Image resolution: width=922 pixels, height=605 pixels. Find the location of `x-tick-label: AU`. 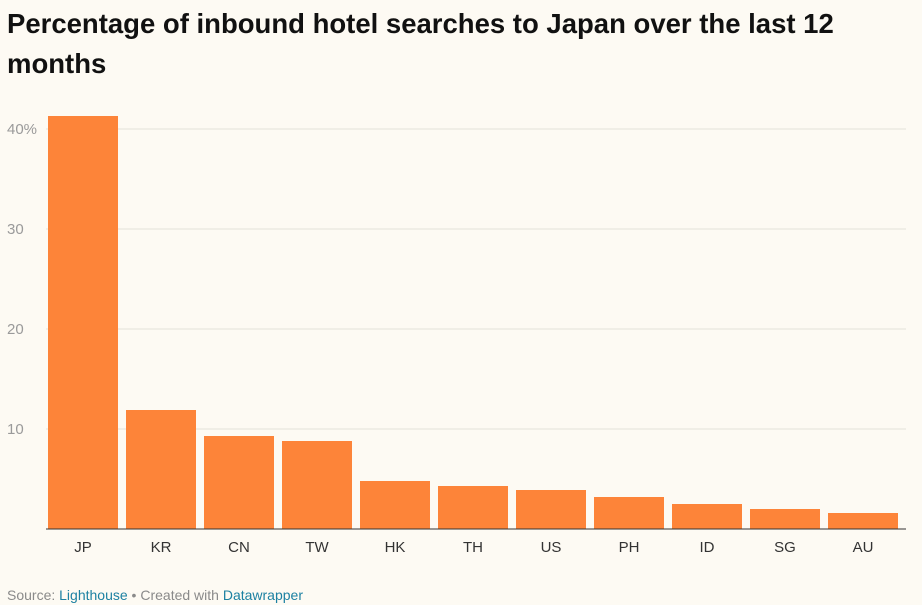

x-tick-label: AU is located at coordinates (863, 547).